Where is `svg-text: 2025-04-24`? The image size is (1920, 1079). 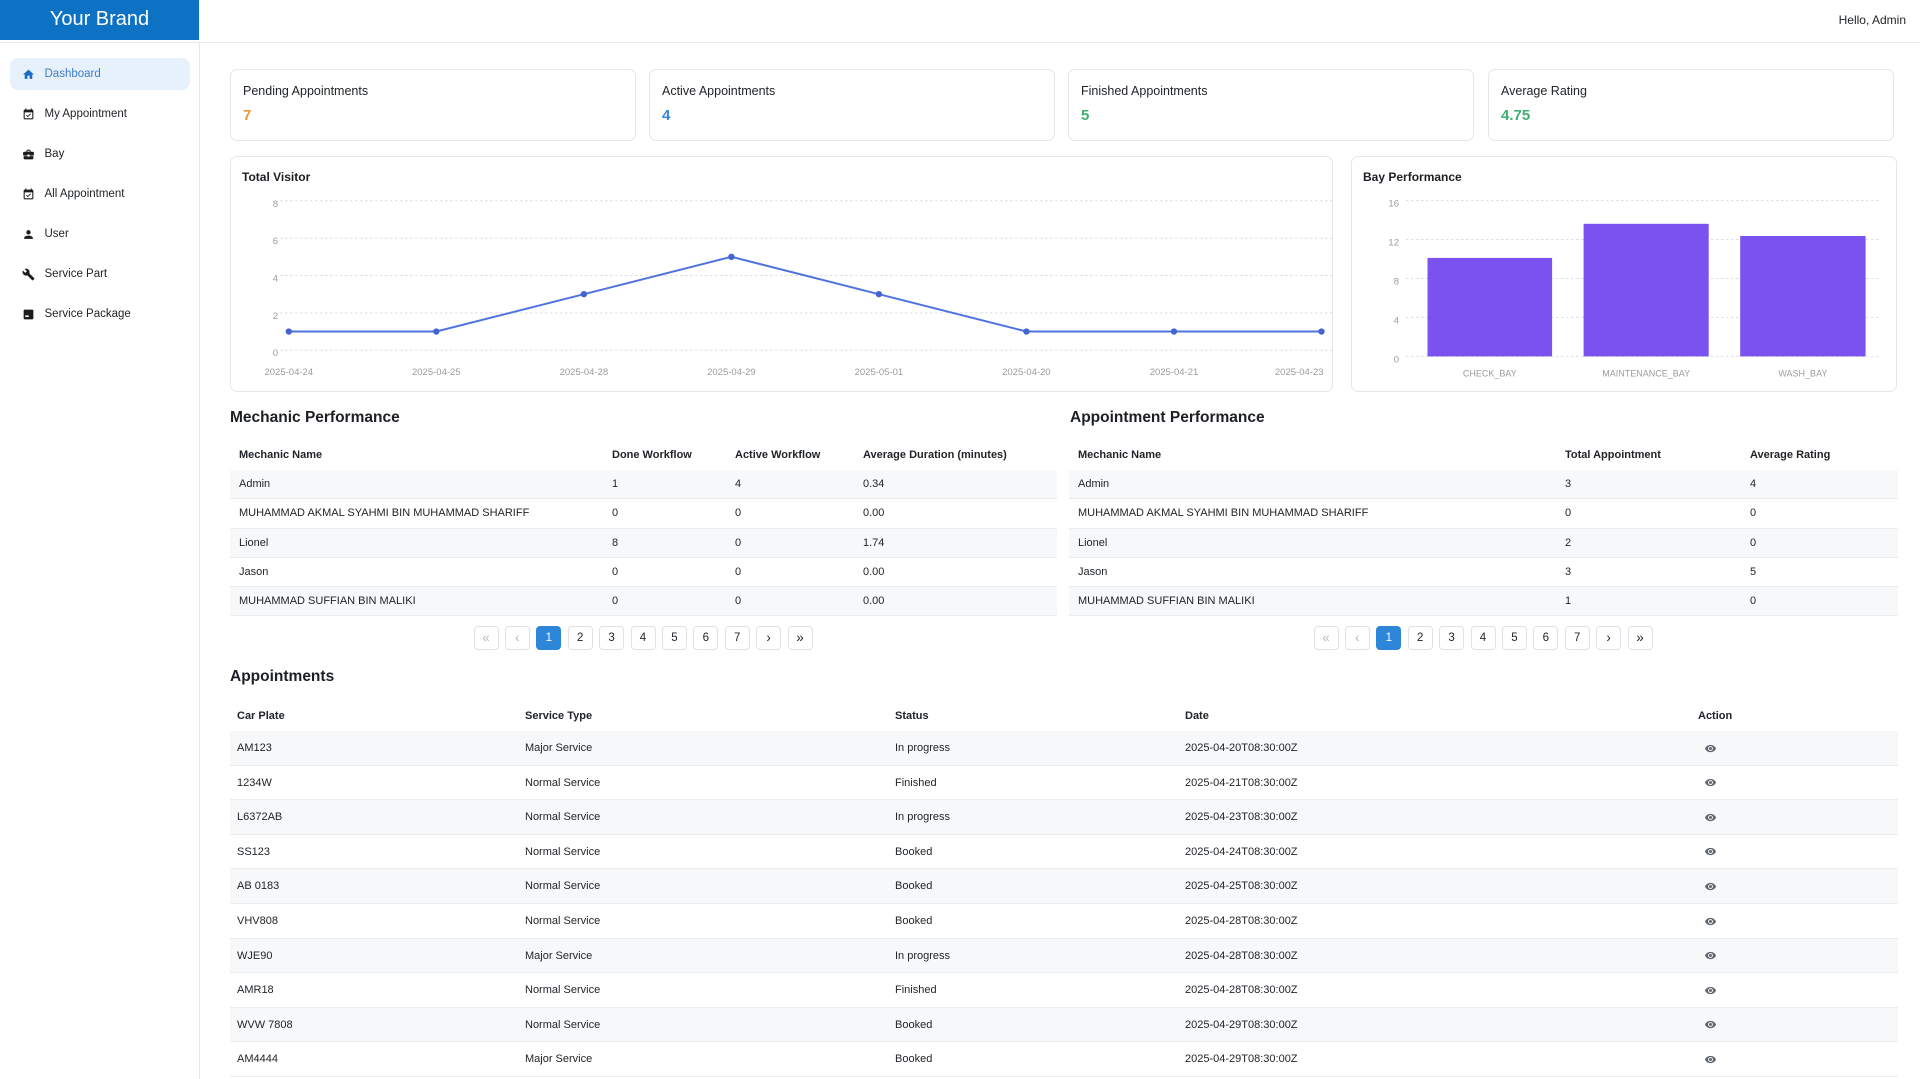 svg-text: 2025-04-24 is located at coordinates (288, 372).